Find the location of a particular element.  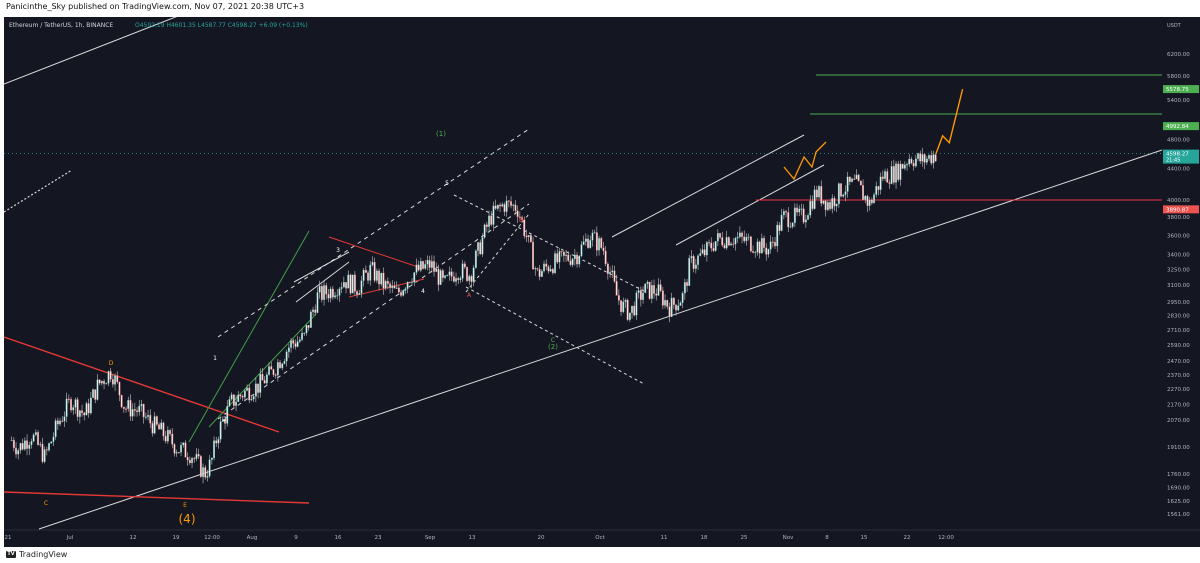

projection-path is located at coordinates (949, 121).